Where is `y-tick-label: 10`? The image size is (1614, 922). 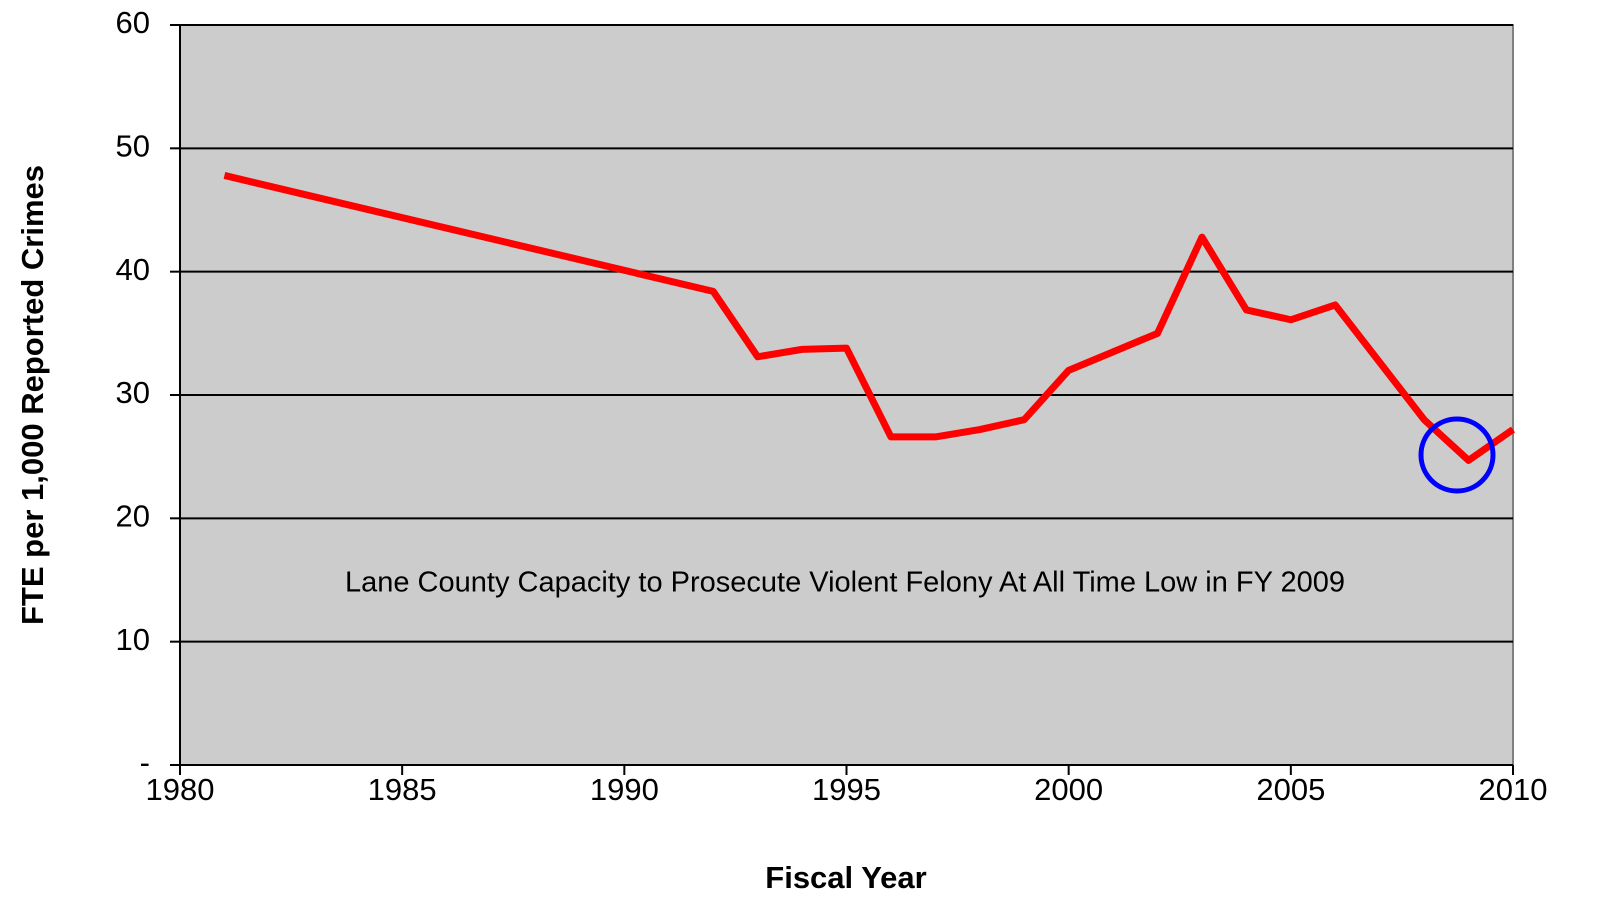
y-tick-label: 10 is located at coordinates (133, 639).